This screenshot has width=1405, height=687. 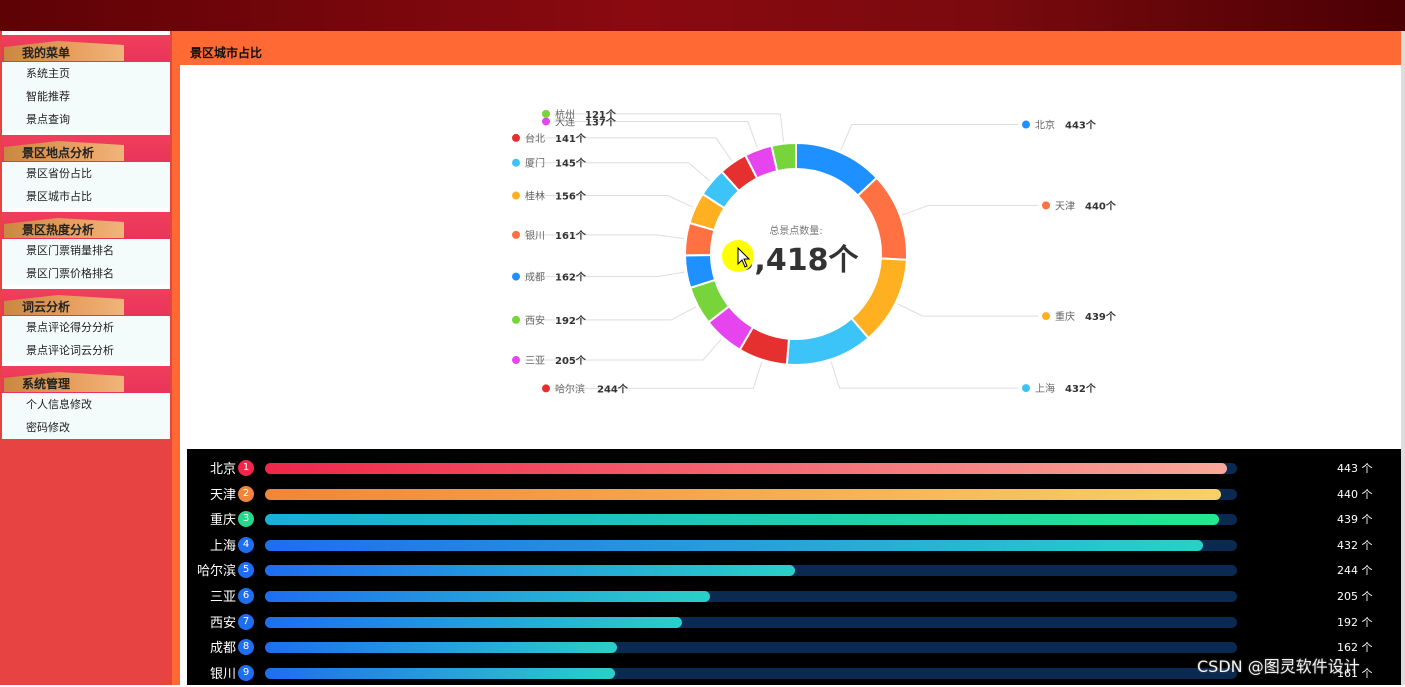 I want to click on bar-row: 哈尔滨 5 244 个, so click(x=794, y=571).